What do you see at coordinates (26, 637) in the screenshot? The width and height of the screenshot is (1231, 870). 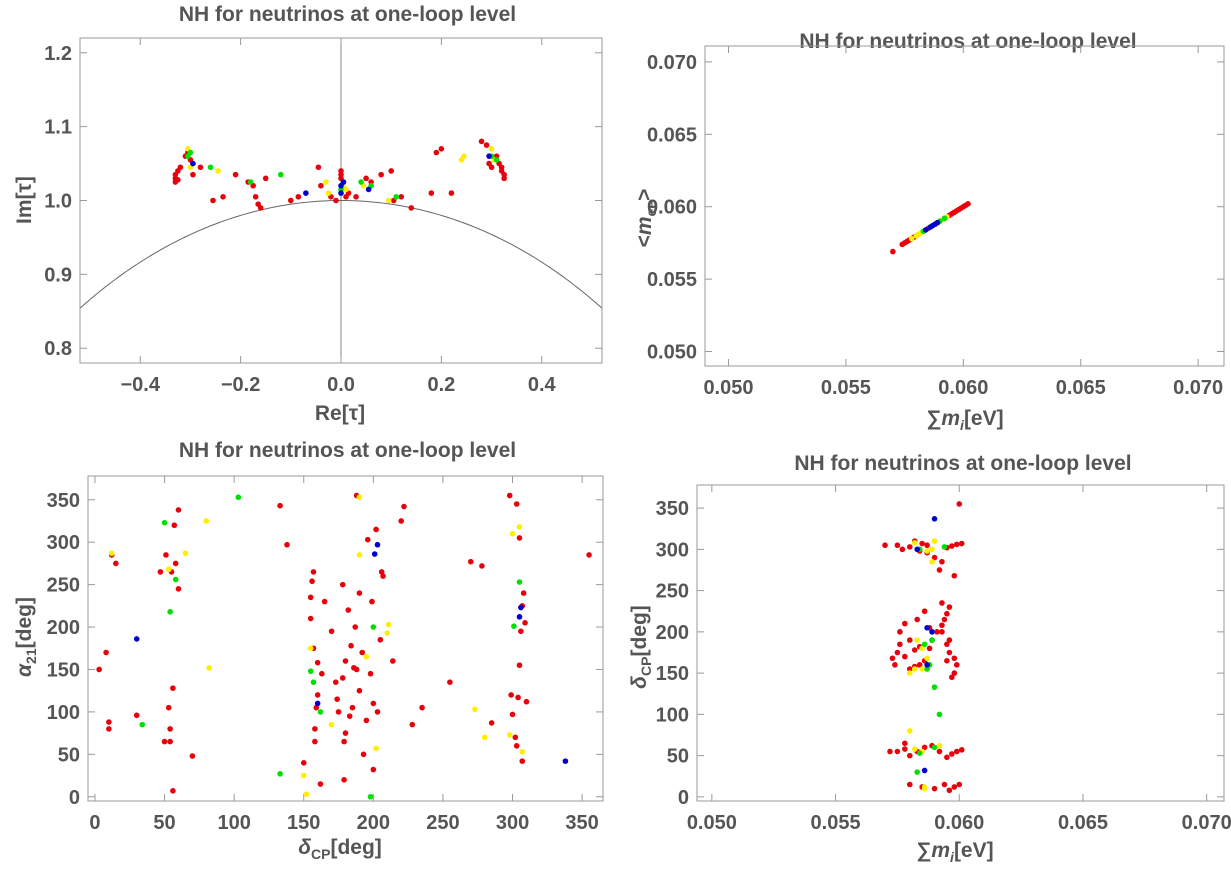 I see `y-axis-label: α21[deg]` at bounding box center [26, 637].